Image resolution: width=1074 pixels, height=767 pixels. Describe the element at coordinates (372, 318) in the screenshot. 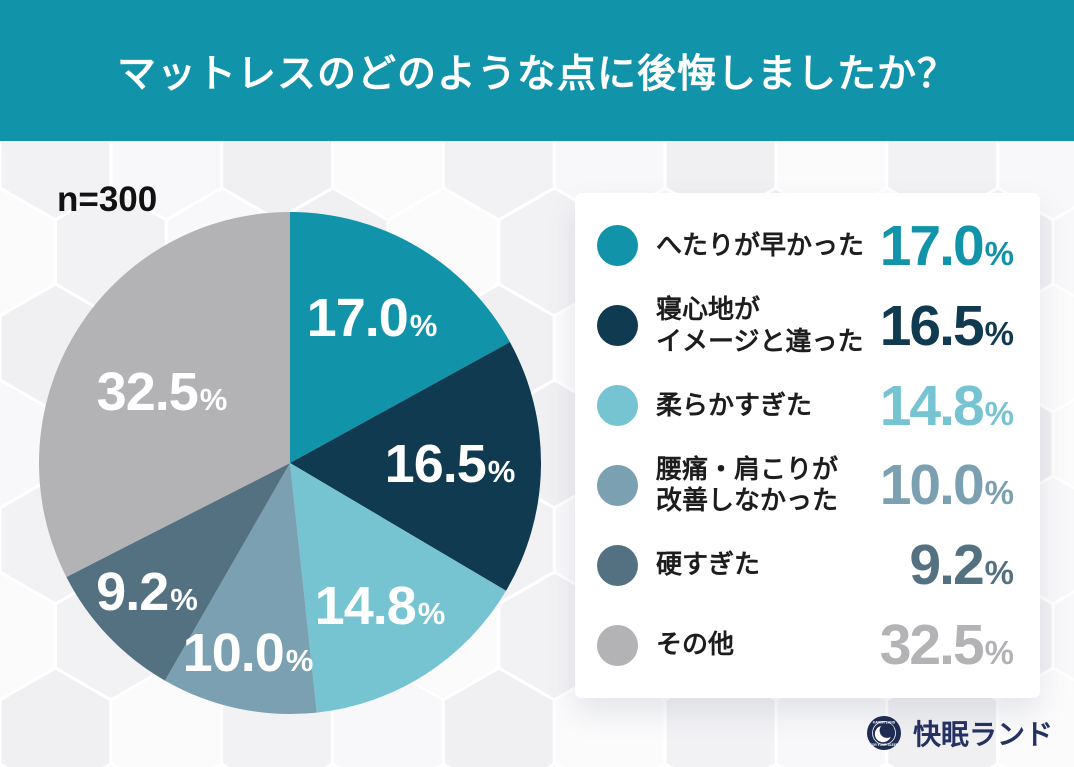

I see `pie-slice-label: 17.0%` at that location.